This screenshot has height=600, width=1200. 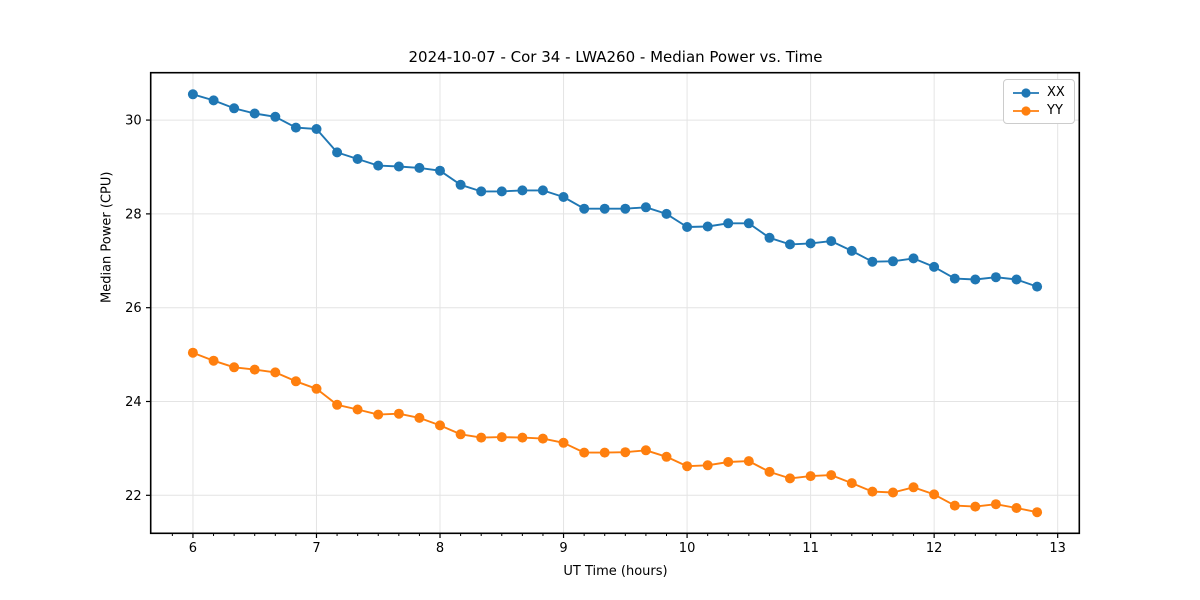 I want to click on svg-text: 9, so click(x=563, y=548).